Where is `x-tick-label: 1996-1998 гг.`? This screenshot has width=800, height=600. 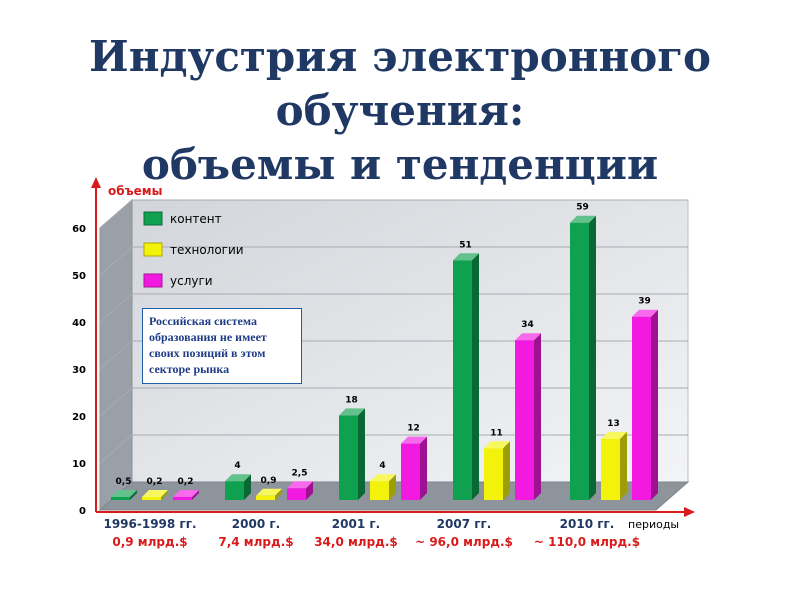 x-tick-label: 1996-1998 гг. is located at coordinates (149, 524).